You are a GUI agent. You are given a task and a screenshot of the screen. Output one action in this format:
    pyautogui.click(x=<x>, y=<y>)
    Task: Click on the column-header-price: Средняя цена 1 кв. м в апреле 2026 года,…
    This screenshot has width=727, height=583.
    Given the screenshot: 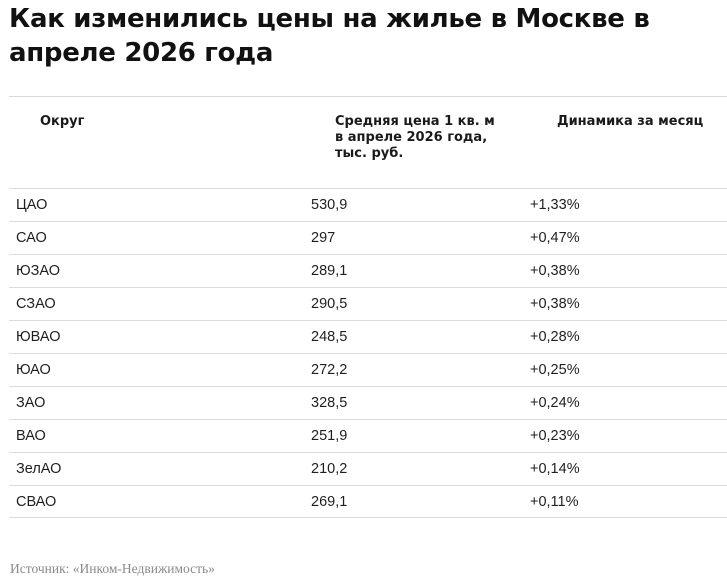 What is the action you would take?
    pyautogui.click(x=415, y=137)
    